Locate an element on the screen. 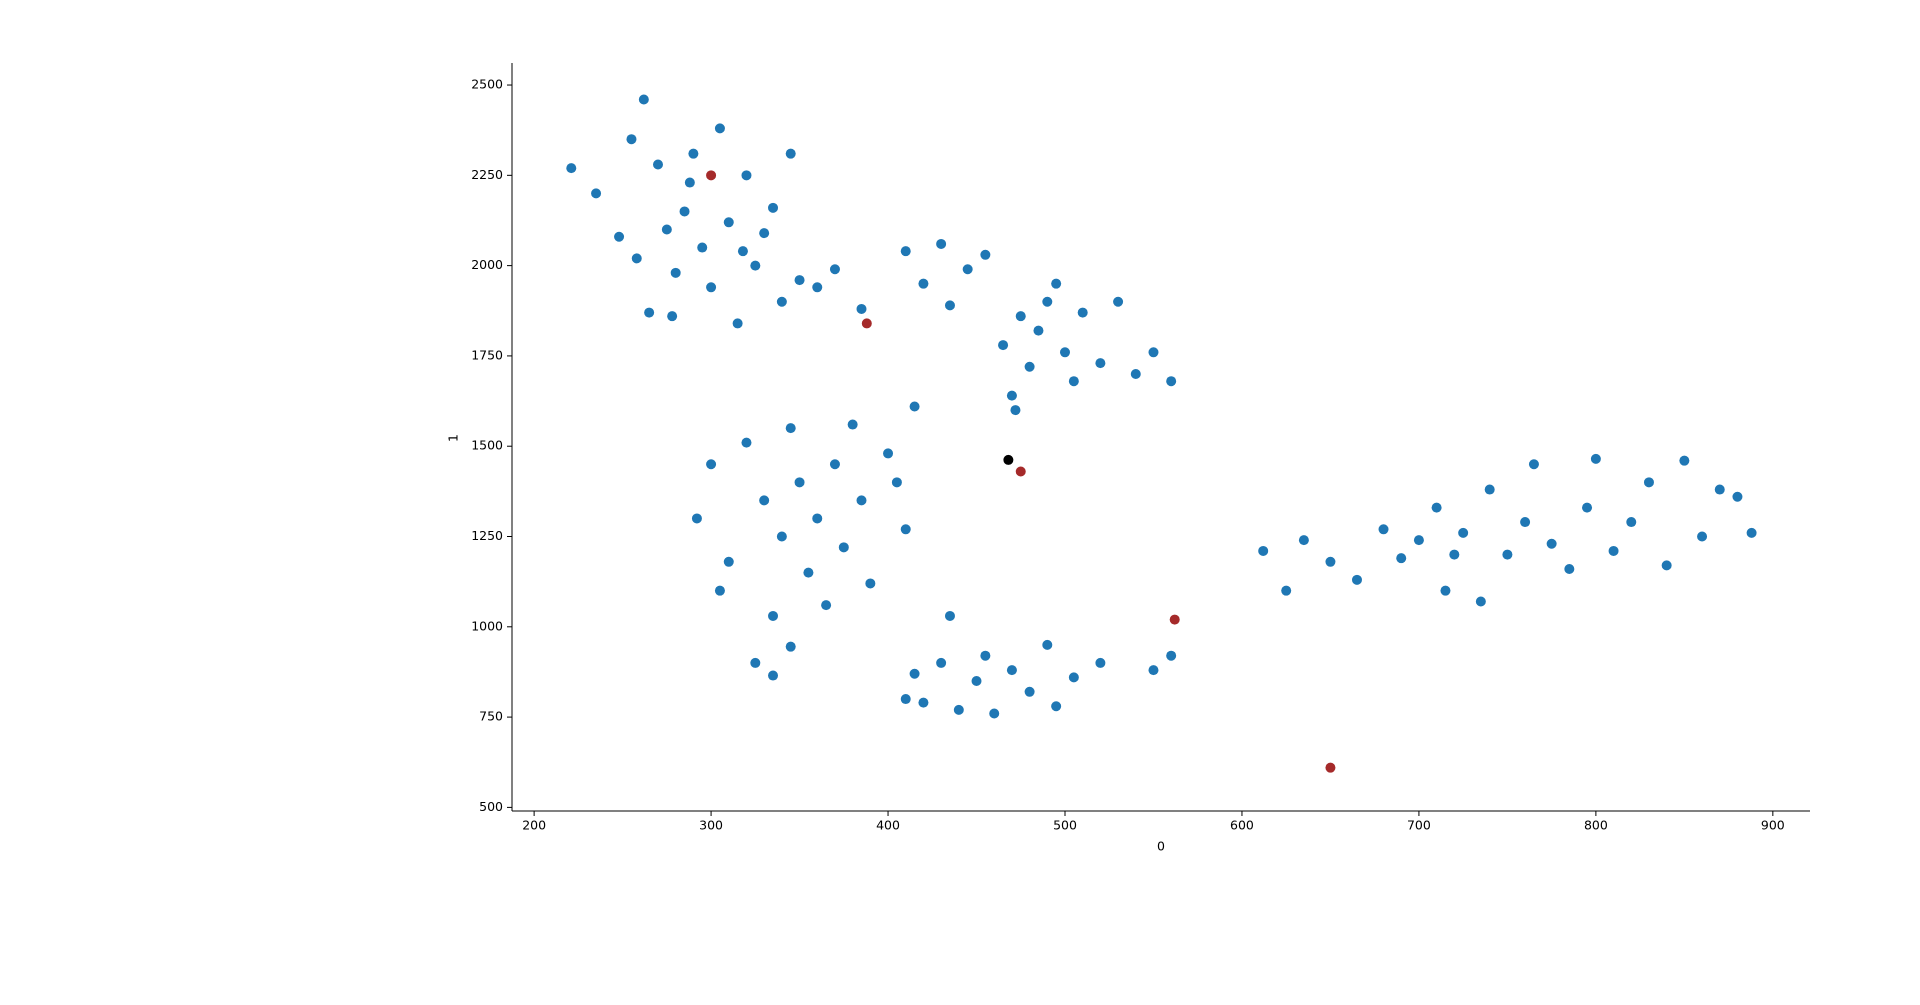  x-tick-label: 800 is located at coordinates (1596, 825).